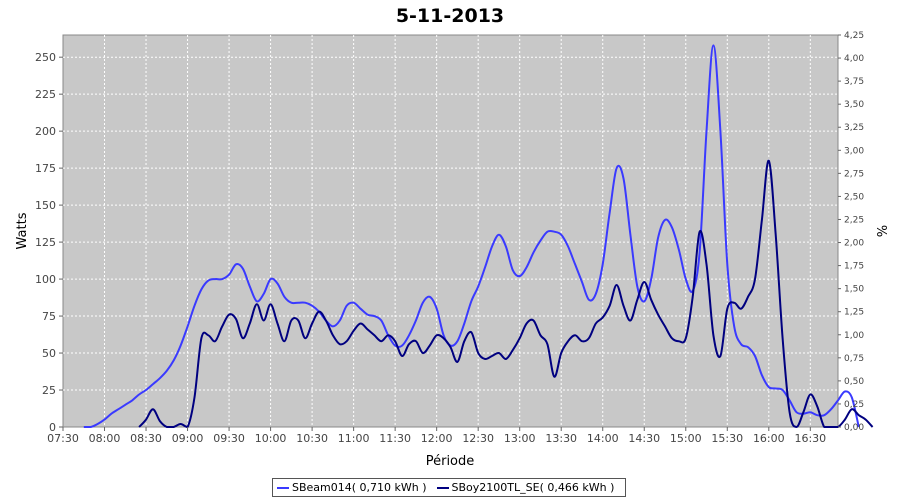 This screenshot has height=500, width=900. I want to click on y-tick-label: 0, so click(52, 427).